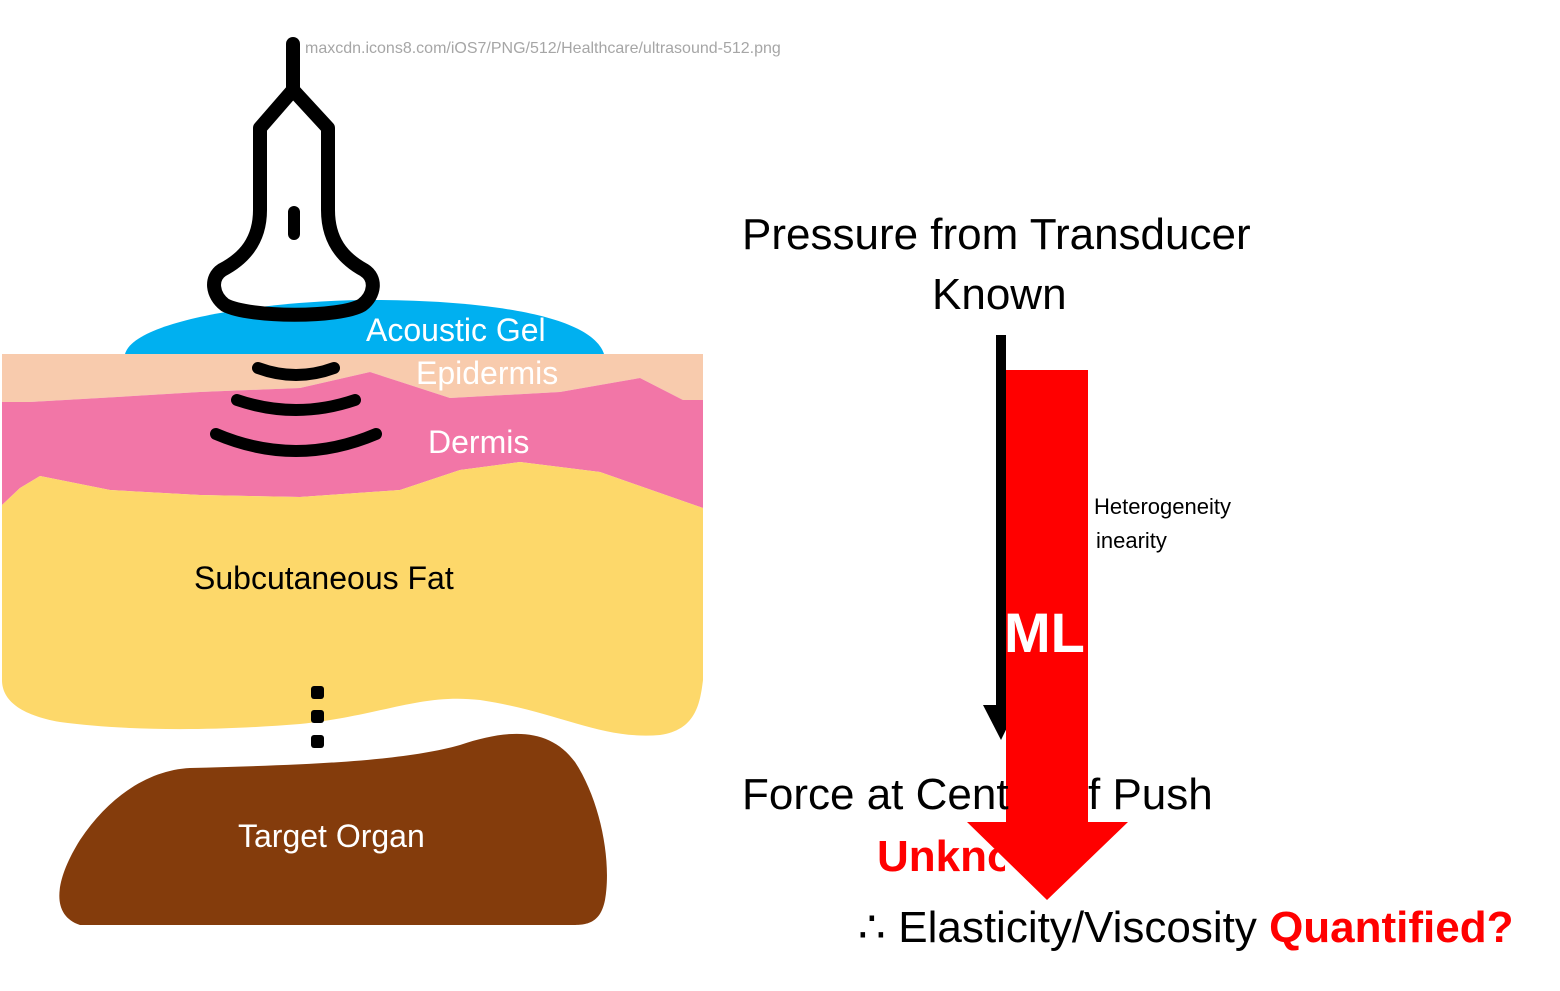 The image size is (1560, 991). I want to click on force-label-tail: f Push, so click(1150, 794).